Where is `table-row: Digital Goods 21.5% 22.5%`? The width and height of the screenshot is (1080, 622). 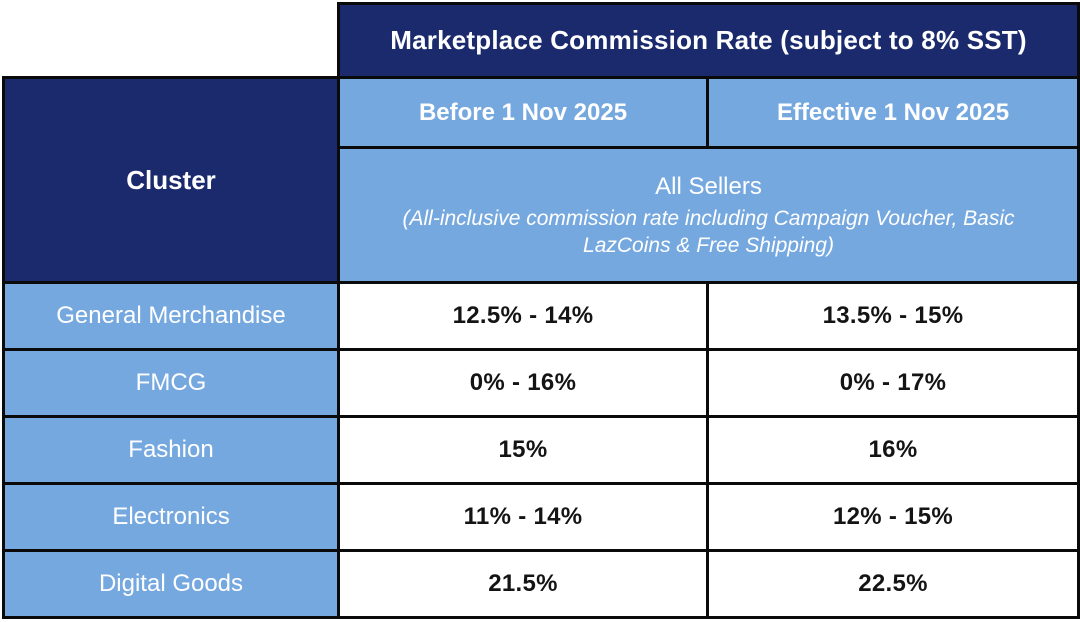 table-row: Digital Goods 21.5% 22.5% is located at coordinates (541, 584).